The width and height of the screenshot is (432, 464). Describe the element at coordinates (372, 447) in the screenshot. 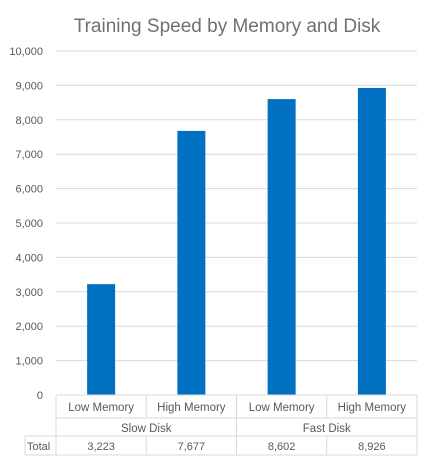

I see `table-value: 8,926` at that location.